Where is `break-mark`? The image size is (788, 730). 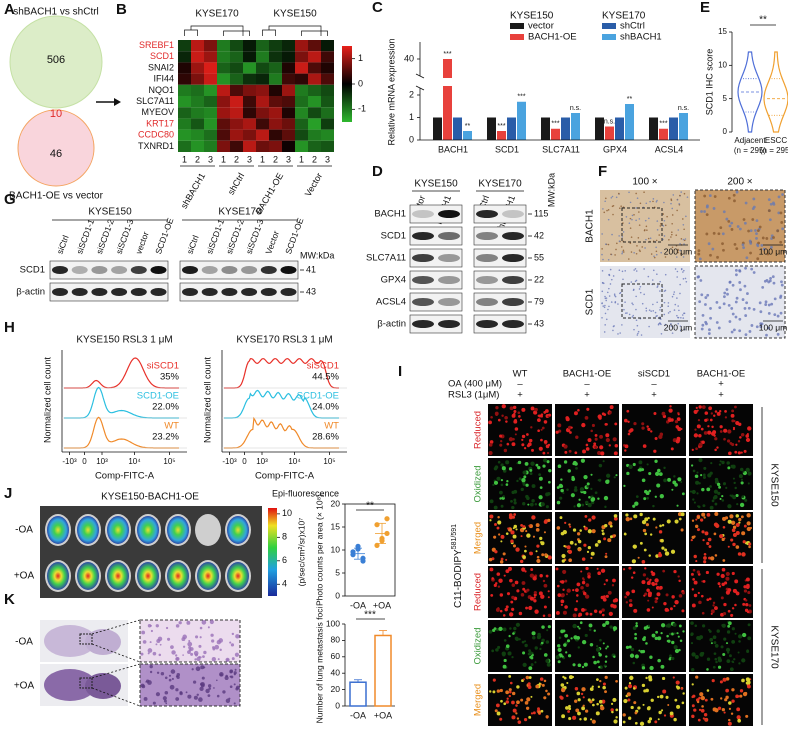
break-mark is located at coordinates (420, 88).